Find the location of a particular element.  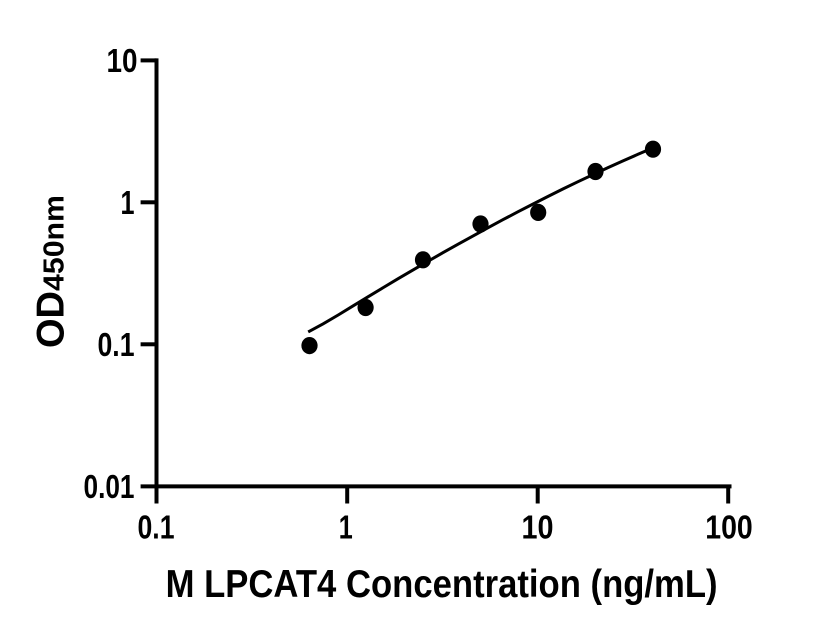

svg-text: OD450nm is located at coordinates (51, 271).